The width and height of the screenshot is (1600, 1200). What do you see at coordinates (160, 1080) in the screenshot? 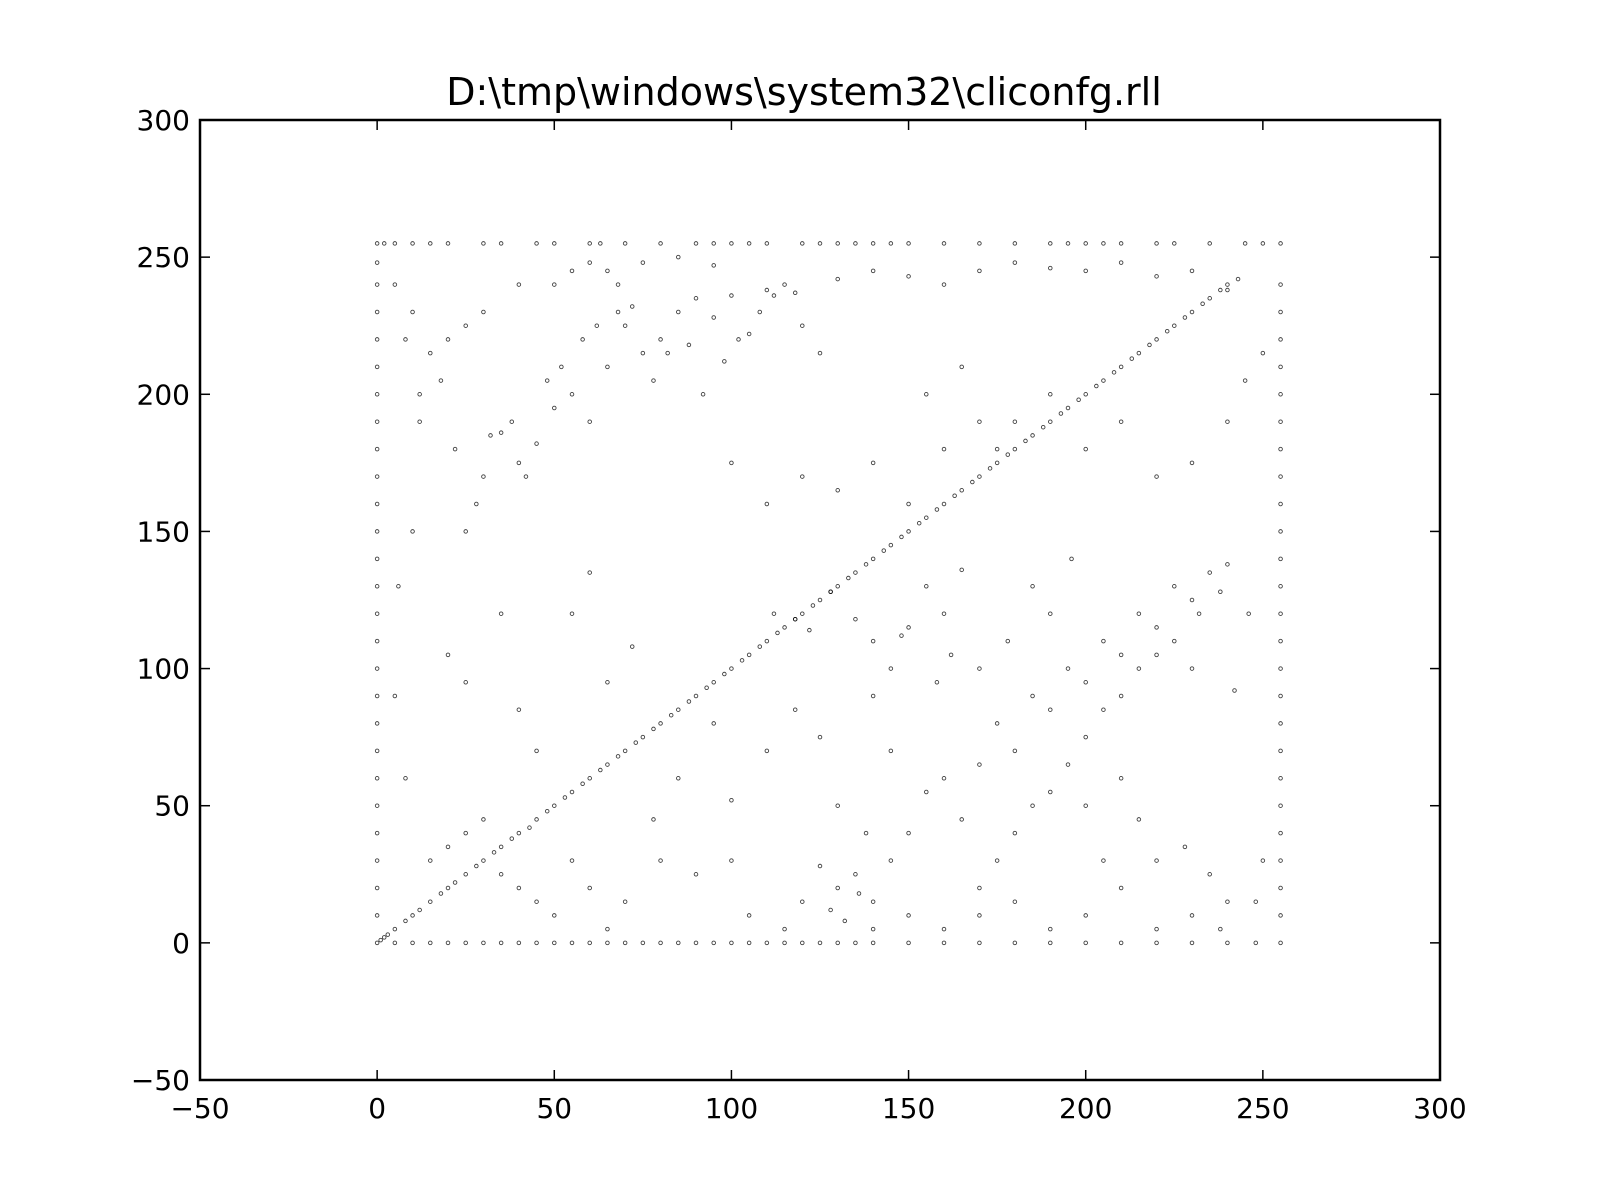
I see `y-tick-label: −50` at bounding box center [160, 1080].